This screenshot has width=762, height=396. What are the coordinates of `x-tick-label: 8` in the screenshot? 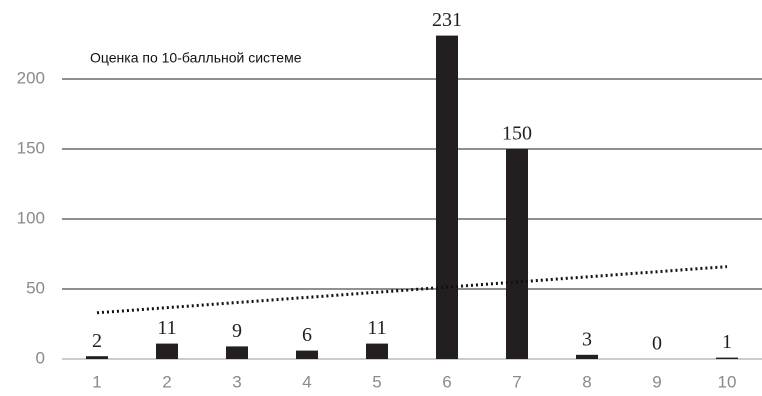 It's located at (586, 381).